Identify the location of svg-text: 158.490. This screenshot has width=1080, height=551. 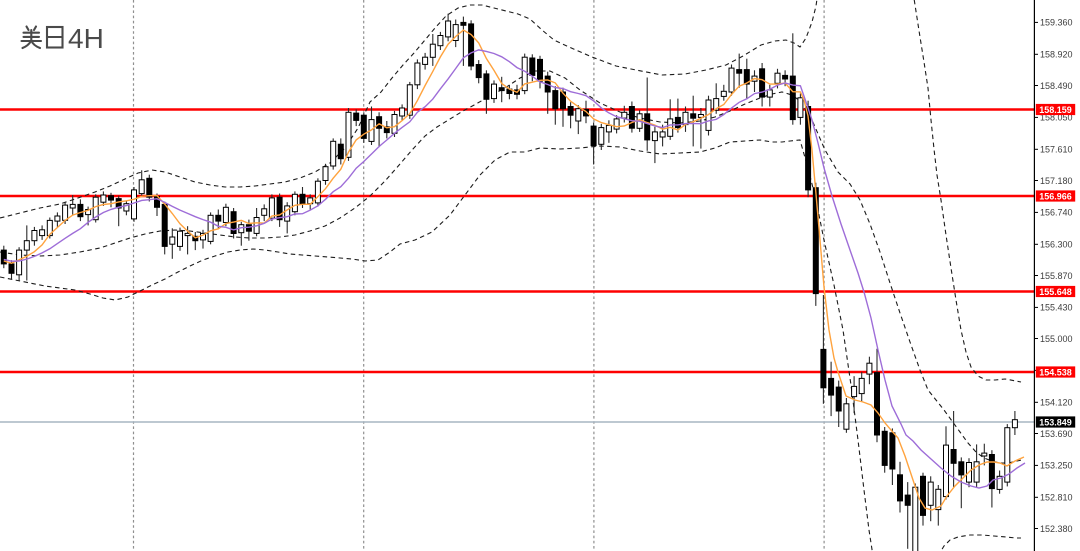
(1056, 86).